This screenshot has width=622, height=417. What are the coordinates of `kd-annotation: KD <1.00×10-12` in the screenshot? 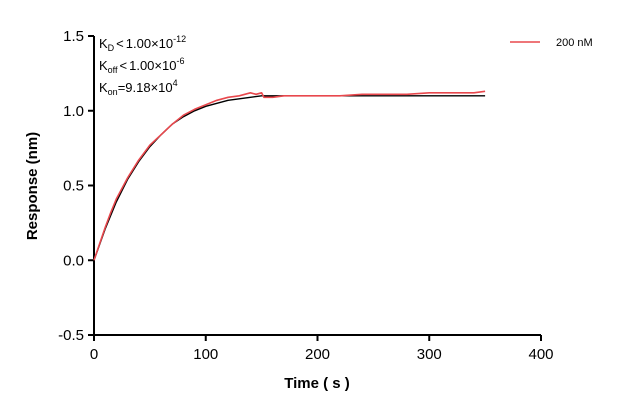 It's located at (142, 43).